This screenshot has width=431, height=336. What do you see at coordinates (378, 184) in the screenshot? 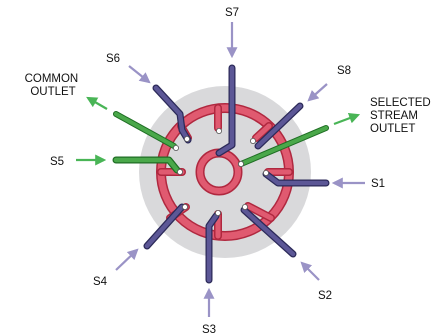
I see `label-s1: S1` at bounding box center [378, 184].